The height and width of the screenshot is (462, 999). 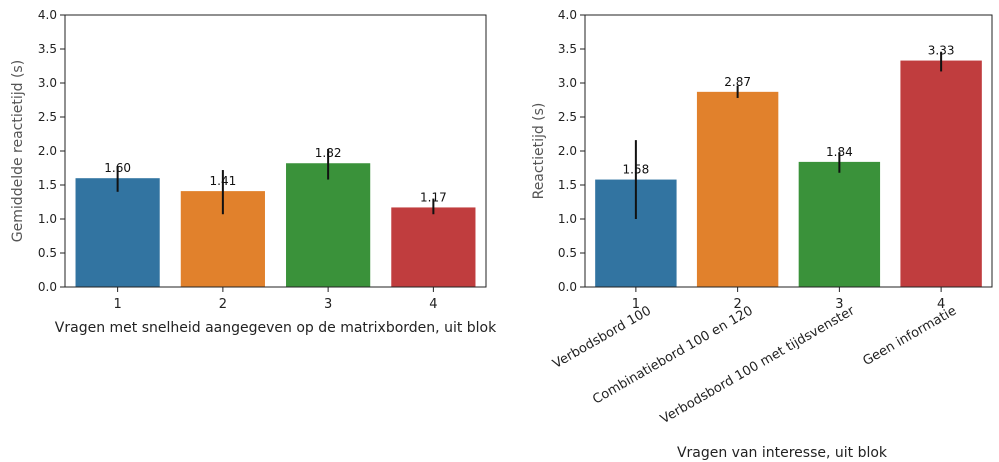 I want to click on data-label-1: 1.60, so click(x=117, y=168).